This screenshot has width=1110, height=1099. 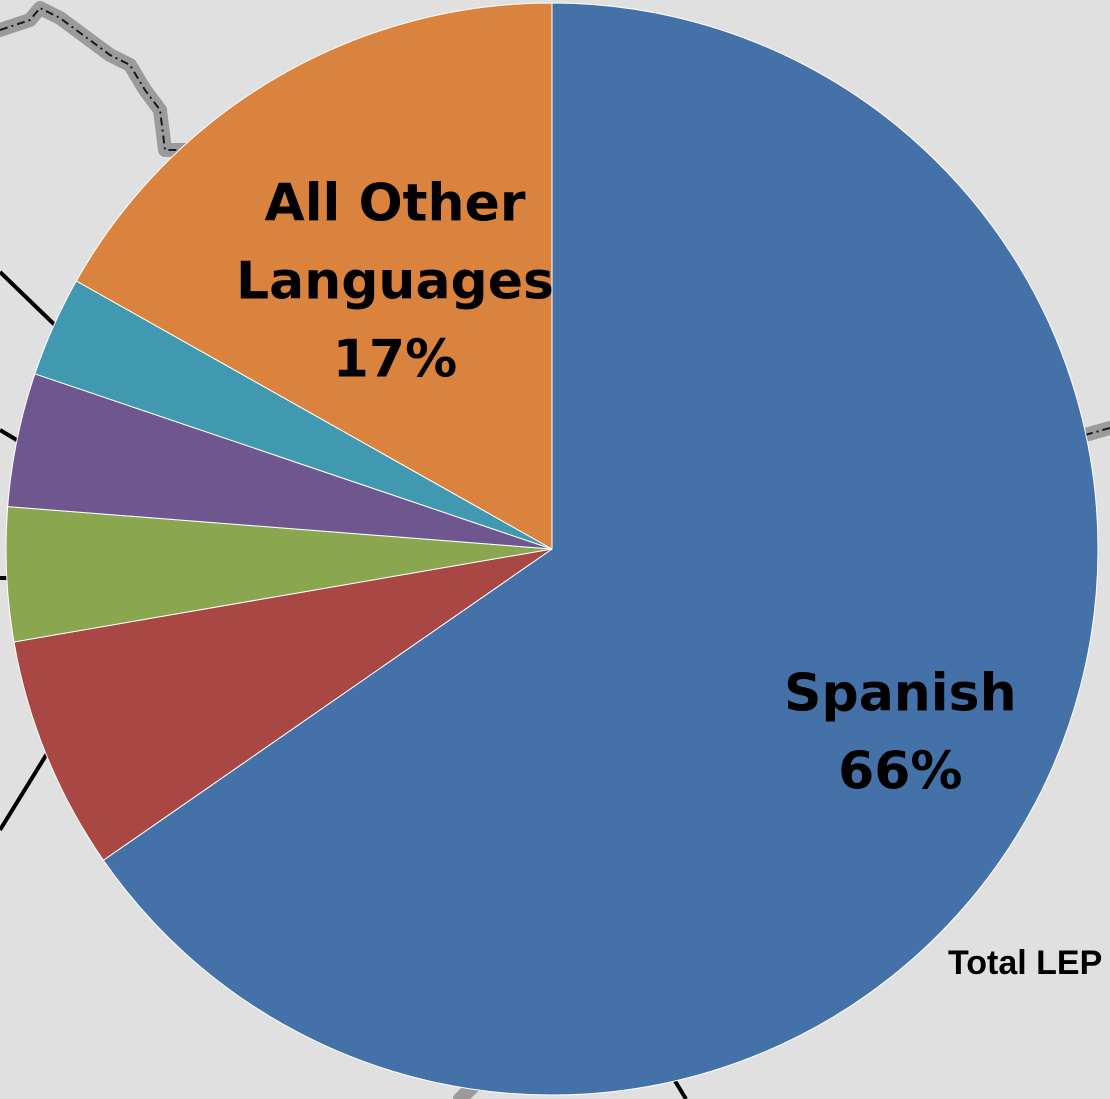 I want to click on slice-label-spanish: Spanish, so click(x=900, y=693).